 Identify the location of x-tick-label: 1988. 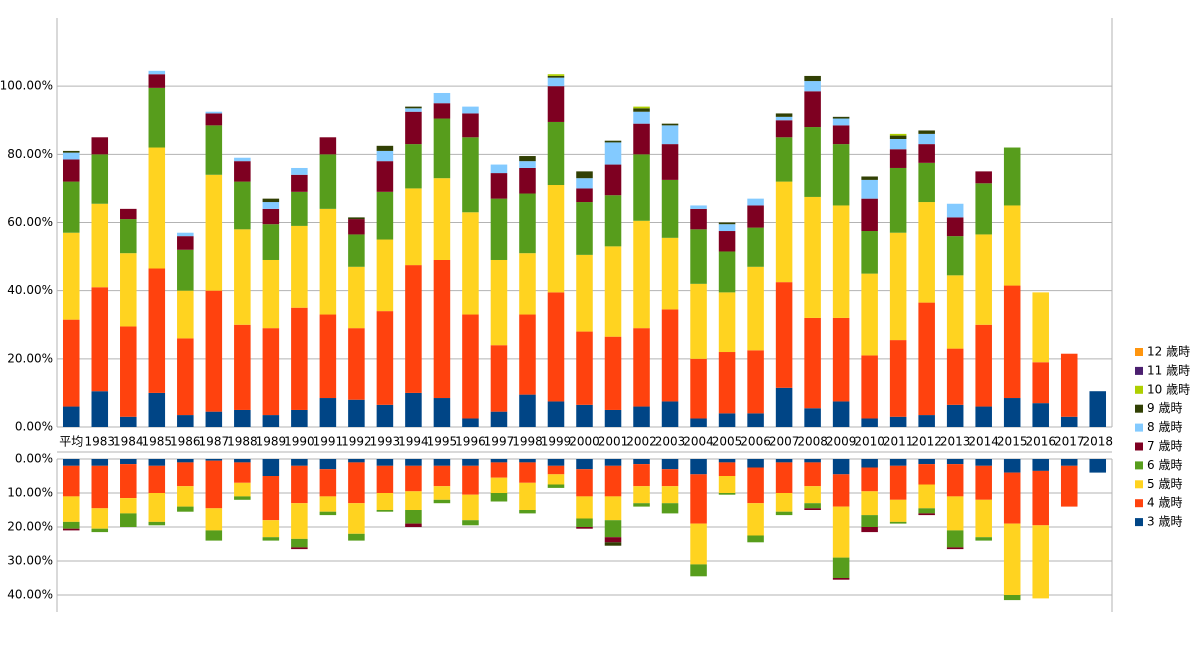
(242, 442).